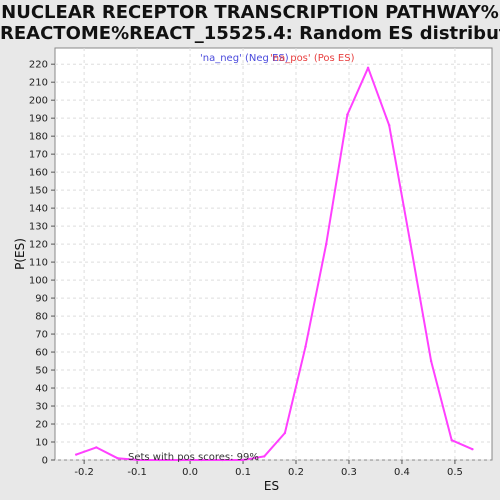  Describe the element at coordinates (41, 371) in the screenshot. I see `y-tick-label: 50` at that location.